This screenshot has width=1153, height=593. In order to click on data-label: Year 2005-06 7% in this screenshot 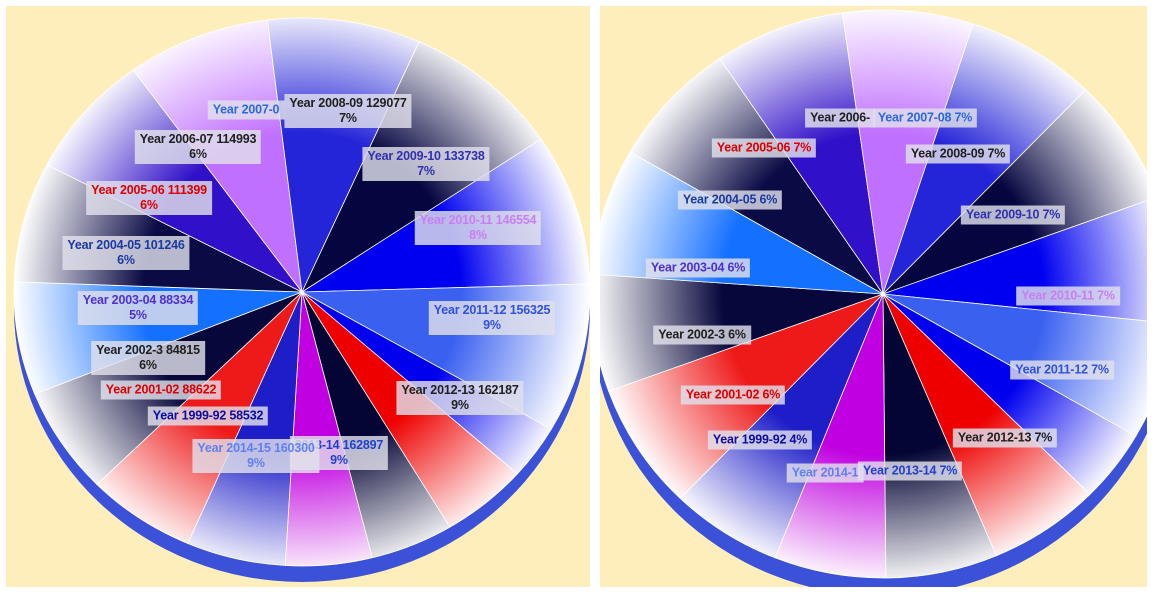, I will do `click(764, 148)`.